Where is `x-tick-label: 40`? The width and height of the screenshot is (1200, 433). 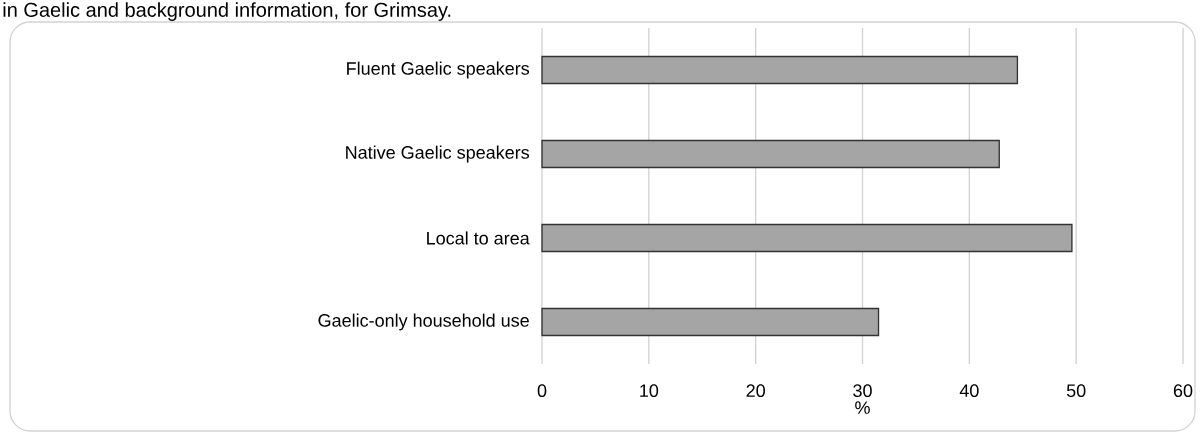
x-tick-label: 40 is located at coordinates (969, 390).